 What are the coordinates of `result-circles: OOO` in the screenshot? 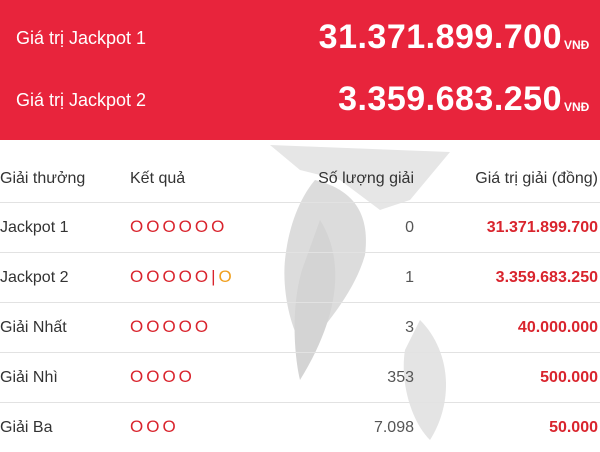 It's located at (154, 426).